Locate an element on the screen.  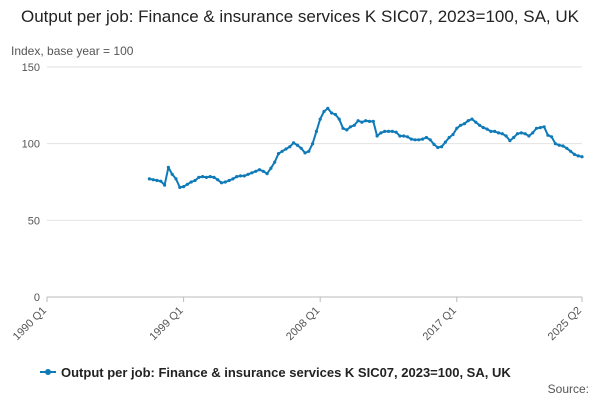
x-tick-label: 1999 Q1 is located at coordinates (166, 324).